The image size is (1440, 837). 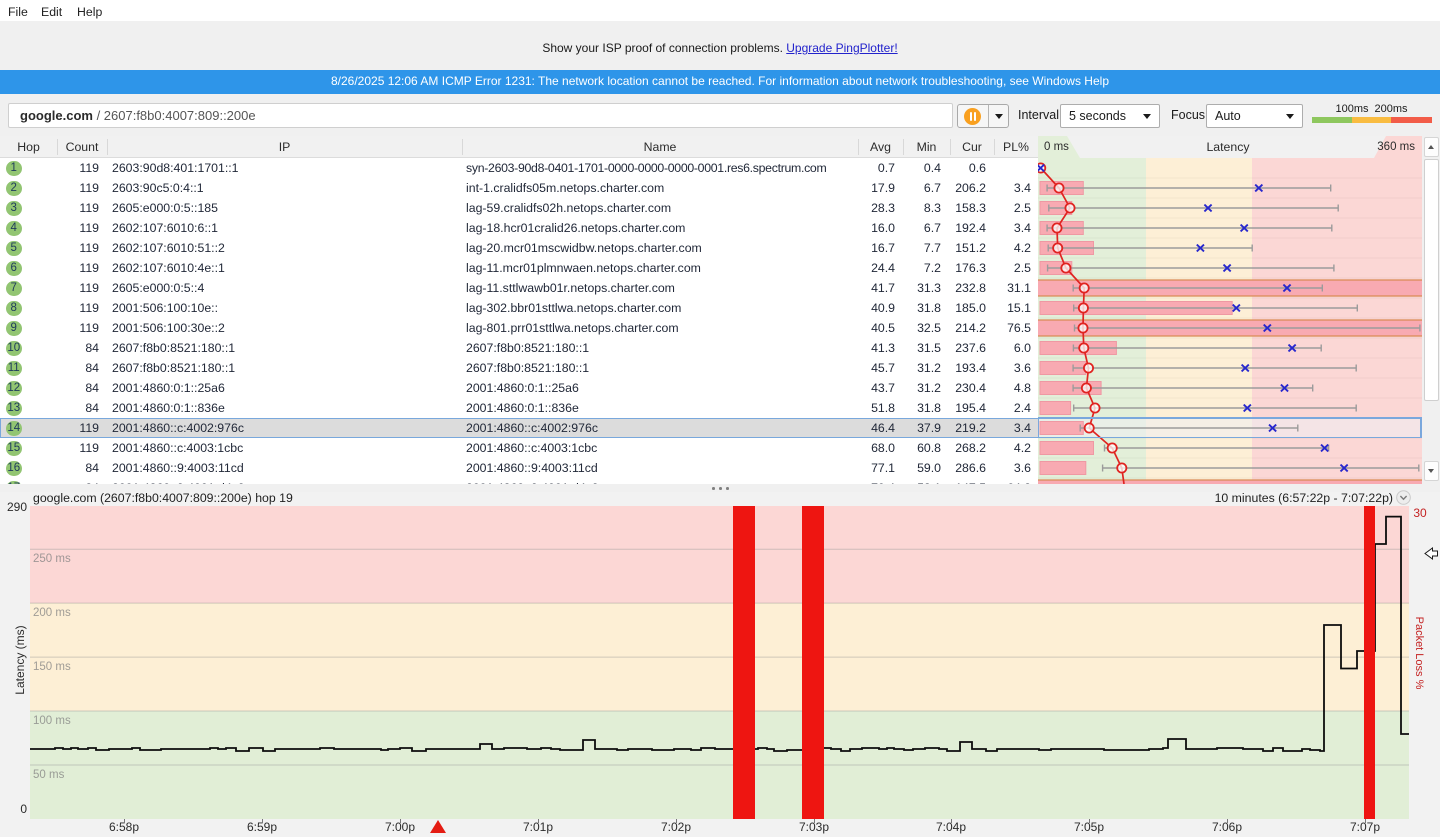 I want to click on svg-text: 150 ms, so click(x=52, y=667).